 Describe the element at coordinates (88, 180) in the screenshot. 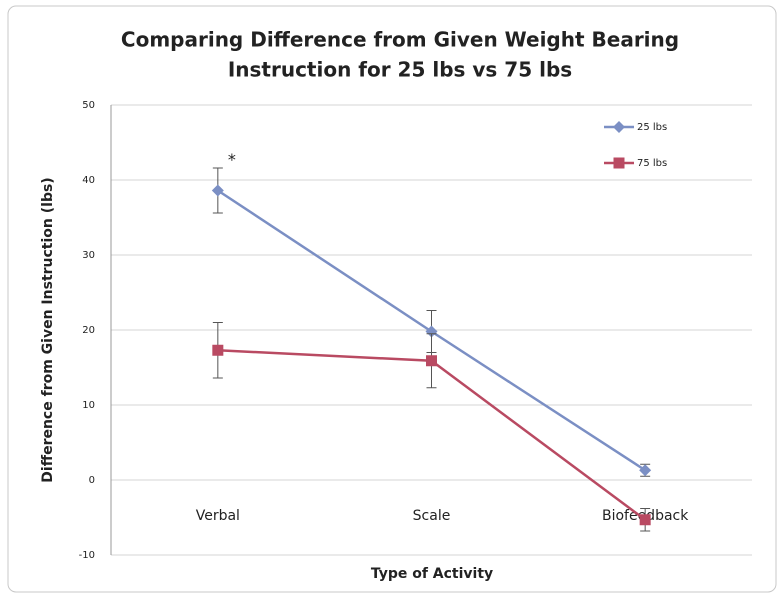

I see `y-tick-label: 40` at that location.